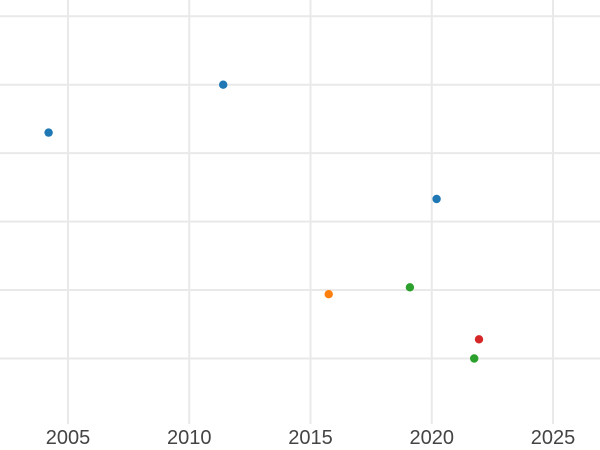 This screenshot has height=450, width=600. Describe the element at coordinates (189, 438) in the screenshot. I see `x-tick-label: 2010` at that location.